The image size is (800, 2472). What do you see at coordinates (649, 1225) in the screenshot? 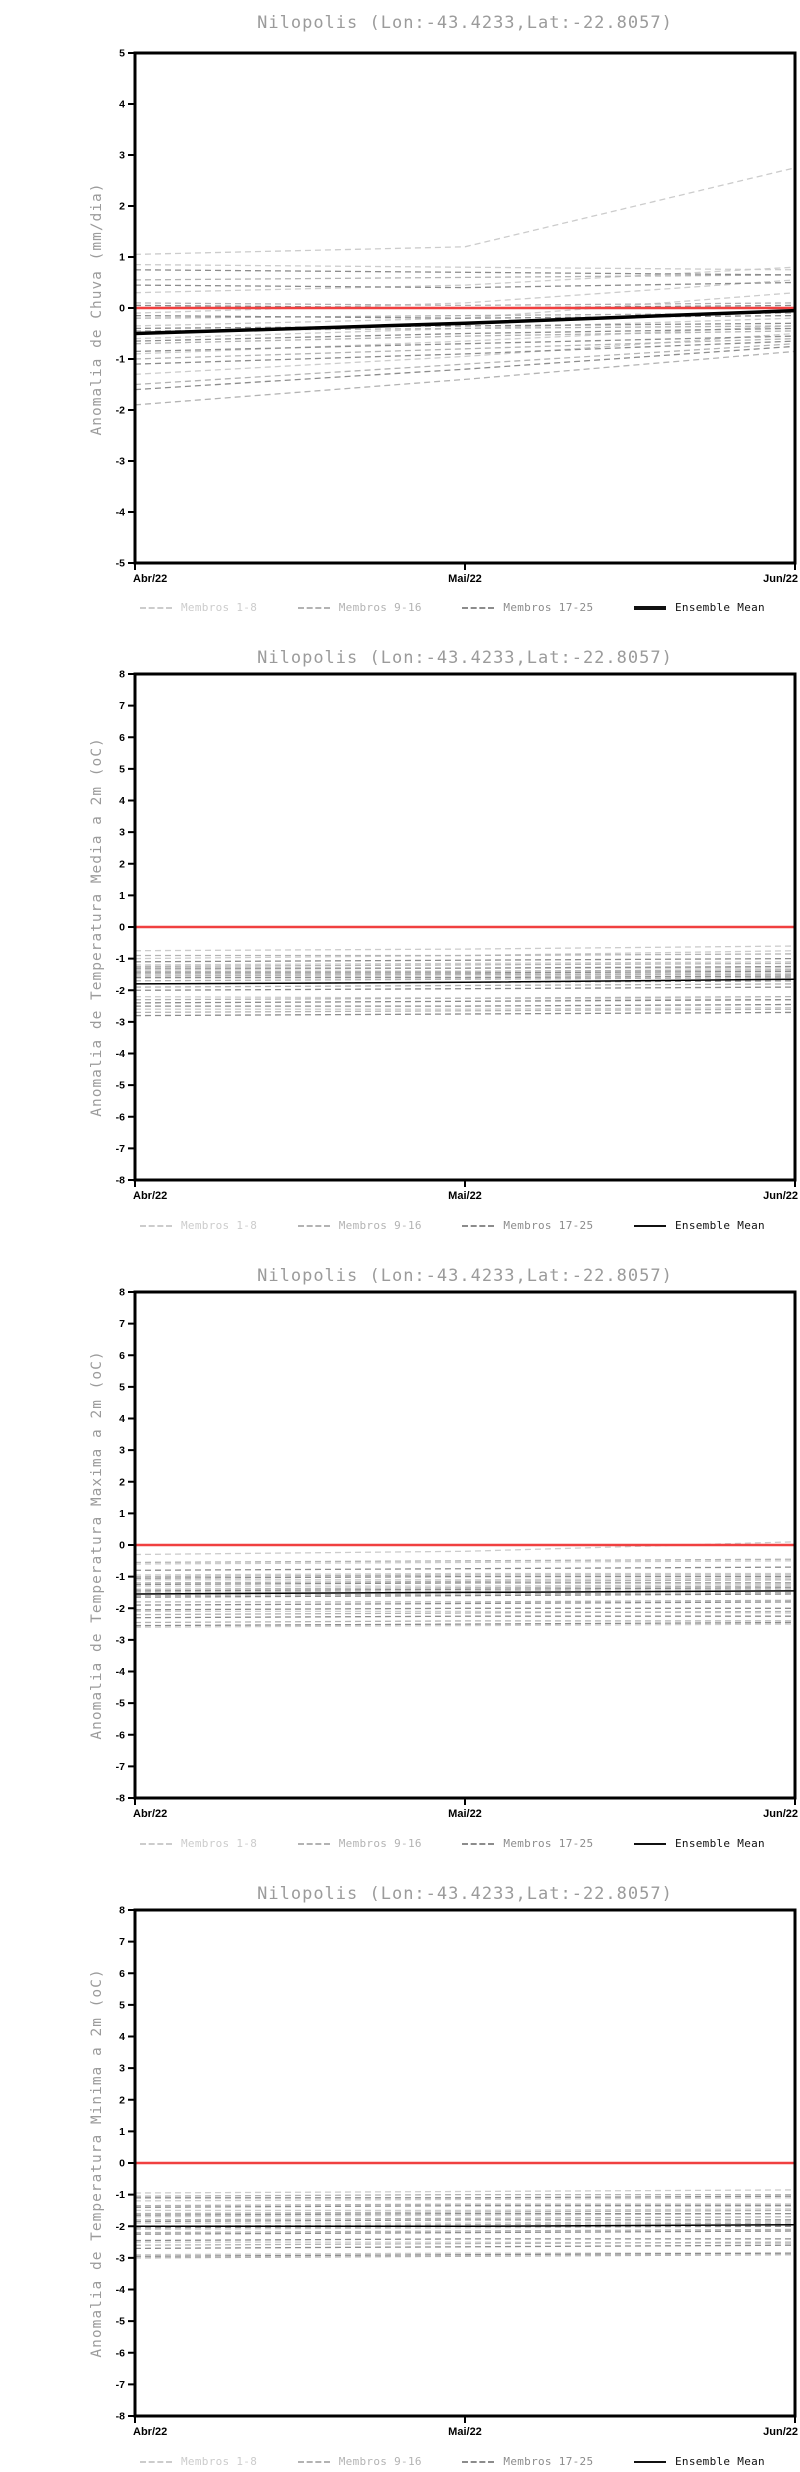
I see `solid-line-sample-icon` at bounding box center [649, 1225].